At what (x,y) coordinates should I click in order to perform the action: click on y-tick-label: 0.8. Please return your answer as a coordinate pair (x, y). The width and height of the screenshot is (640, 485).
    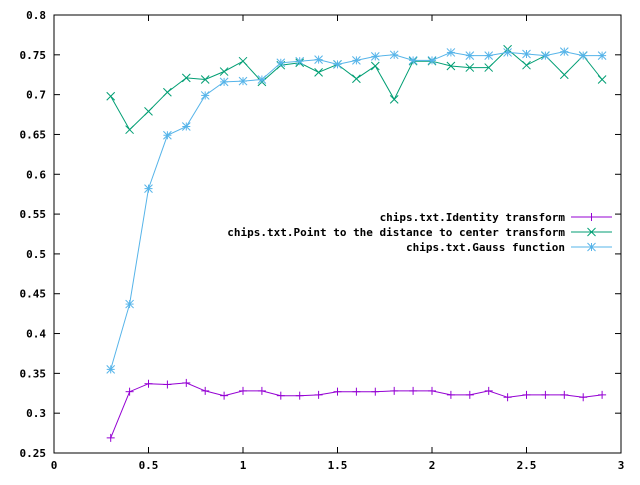
    Looking at the image, I should click on (36, 15).